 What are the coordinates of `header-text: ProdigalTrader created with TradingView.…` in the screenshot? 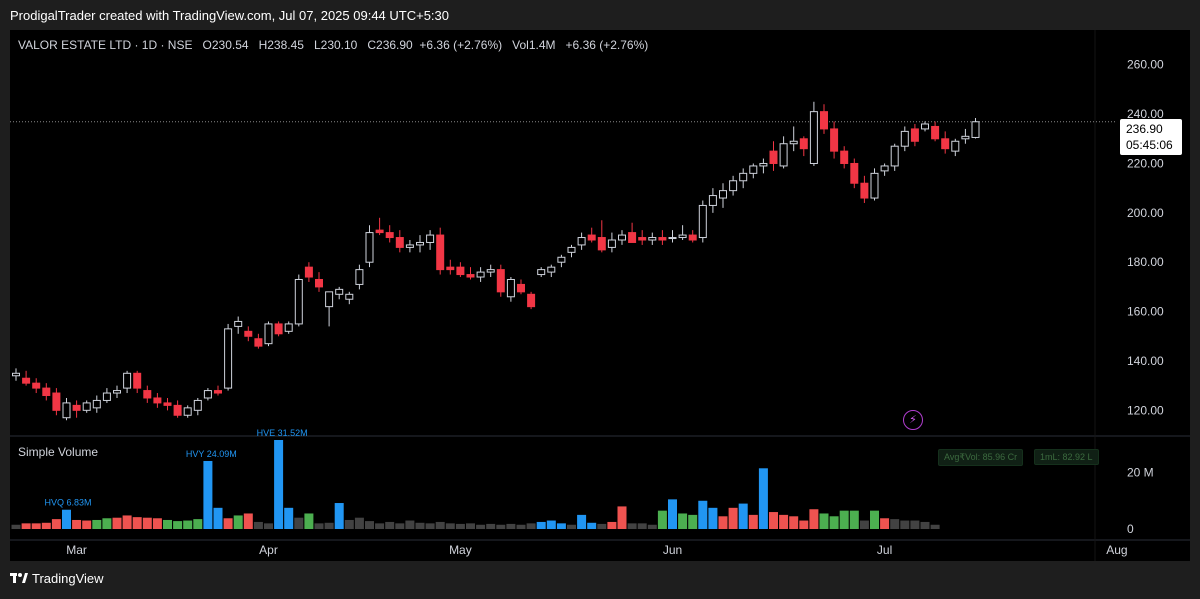 It's located at (229, 15).